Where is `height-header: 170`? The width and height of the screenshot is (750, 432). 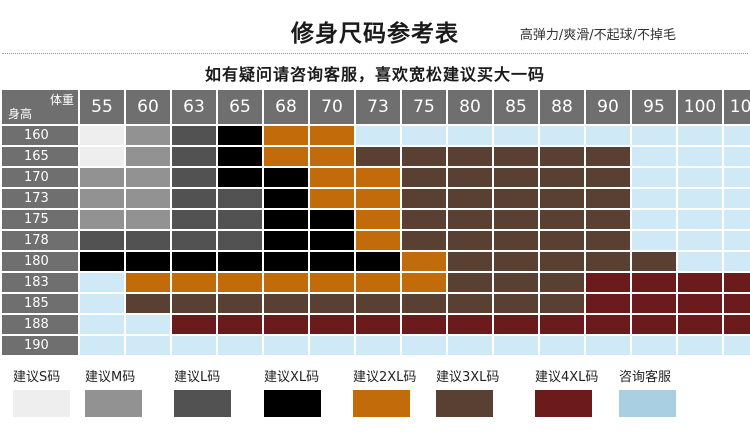 height-header: 170 is located at coordinates (40, 177).